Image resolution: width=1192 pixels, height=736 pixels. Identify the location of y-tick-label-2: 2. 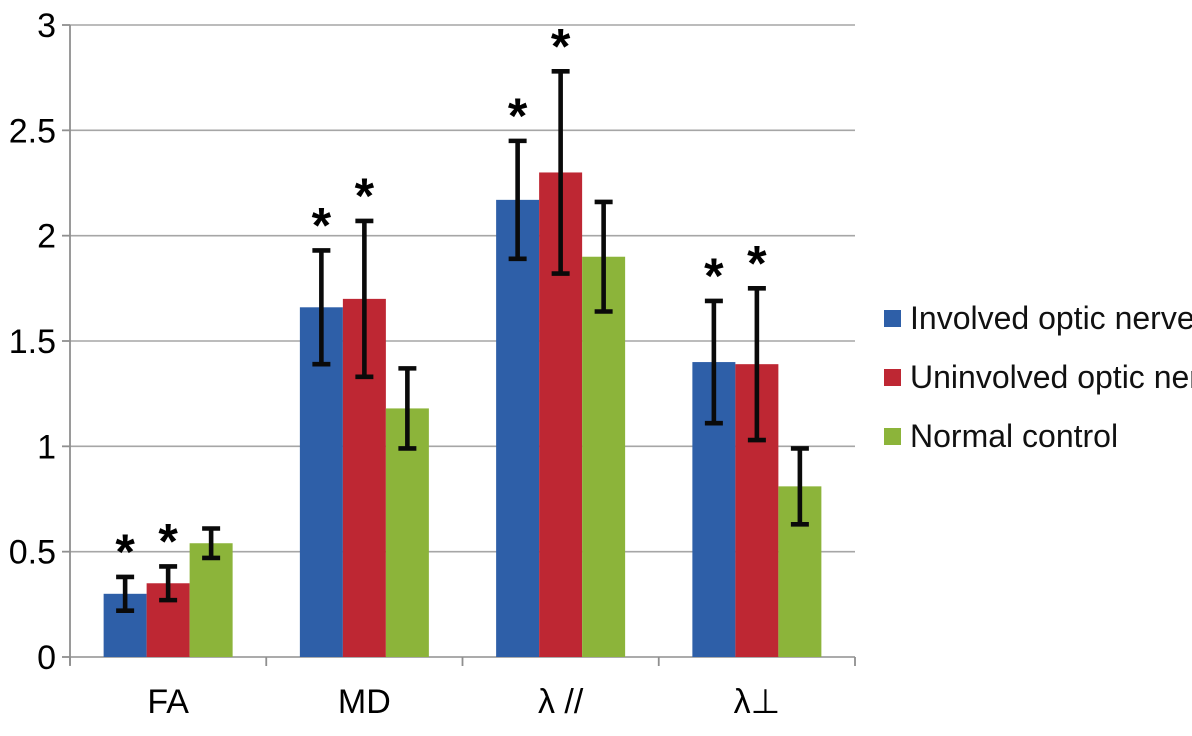
(46, 237).